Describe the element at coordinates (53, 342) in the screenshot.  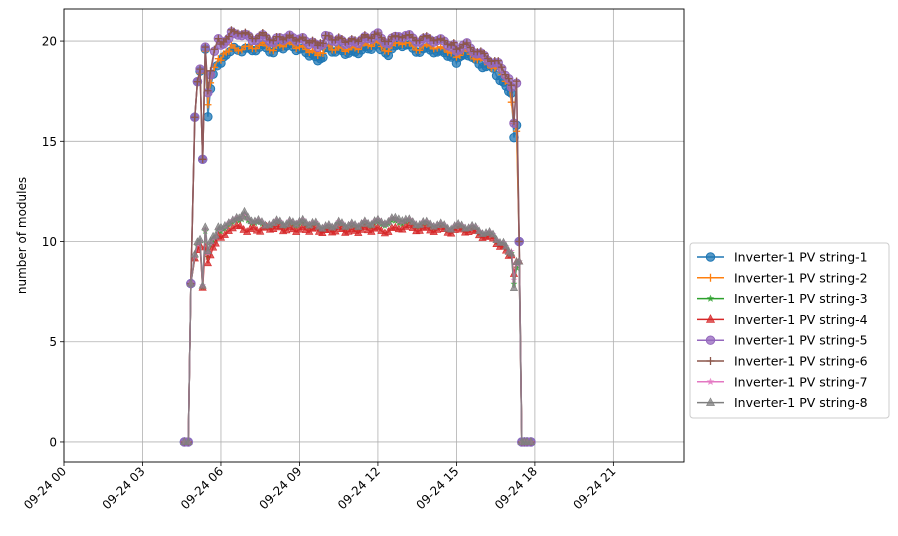
I see `y-tick-label: 5` at that location.